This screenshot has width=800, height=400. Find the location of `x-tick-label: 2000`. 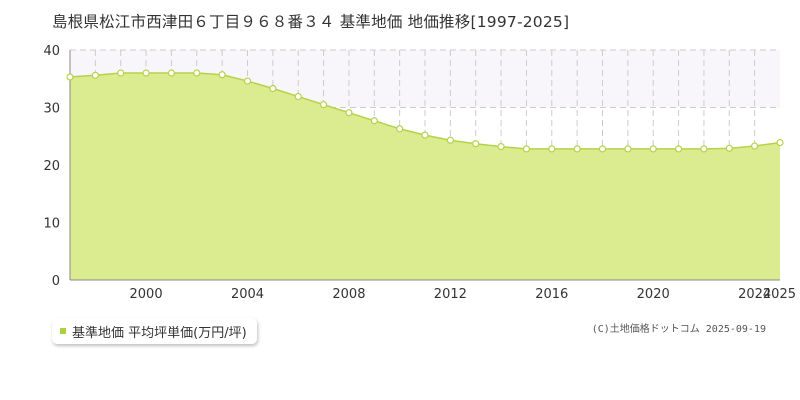

x-tick-label: 2000 is located at coordinates (146, 294).